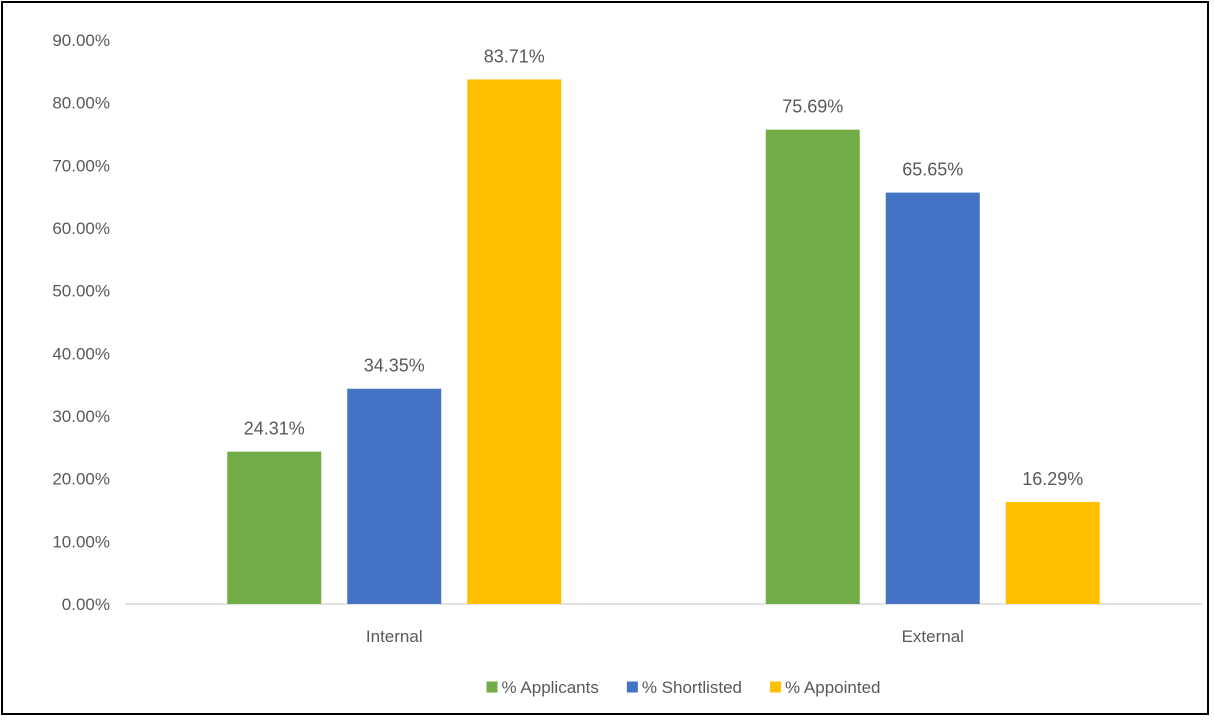 Image resolution: width=1214 pixels, height=720 pixels. I want to click on y-tick-label: 30.00%, so click(81, 416).